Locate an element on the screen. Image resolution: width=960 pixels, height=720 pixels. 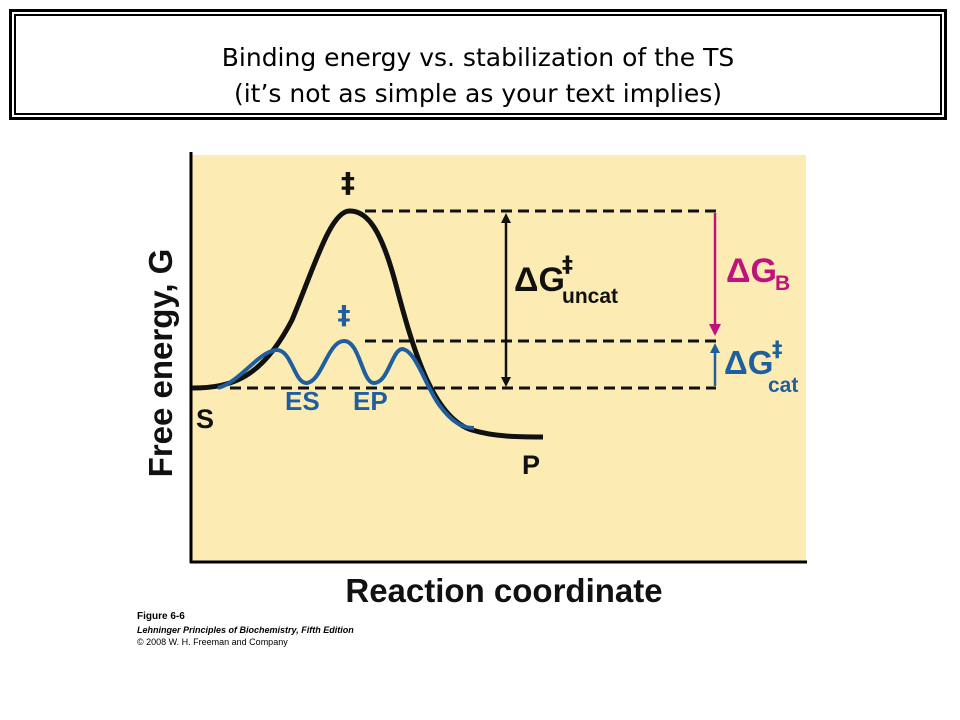
uncat-ts-dagger: ‡ is located at coordinates (348, 182).